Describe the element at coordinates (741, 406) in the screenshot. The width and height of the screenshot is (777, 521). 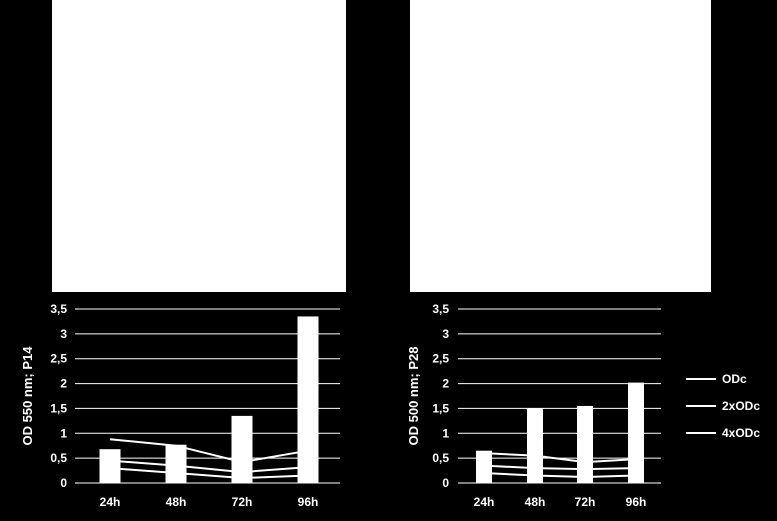
I see `legend-label-2xodc: 2xODc` at that location.